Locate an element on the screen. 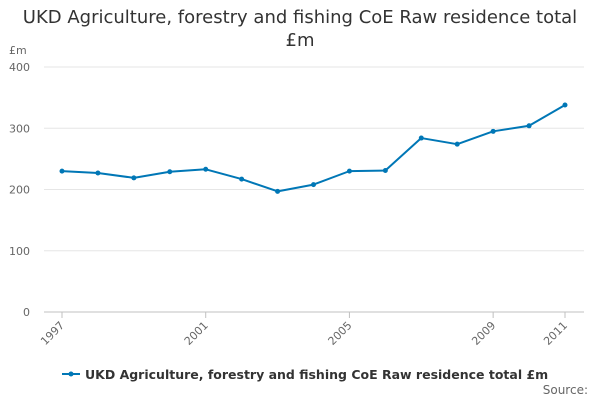 The height and width of the screenshot is (400, 600). legend-swatch-icon is located at coordinates (71, 374).